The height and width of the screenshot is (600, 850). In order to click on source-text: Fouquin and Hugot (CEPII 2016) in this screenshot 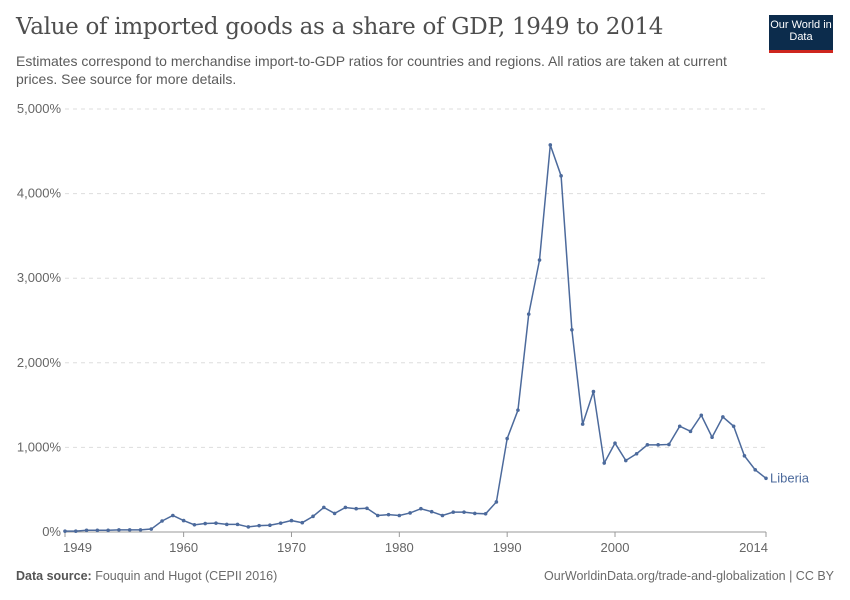, I will do `click(186, 576)`.